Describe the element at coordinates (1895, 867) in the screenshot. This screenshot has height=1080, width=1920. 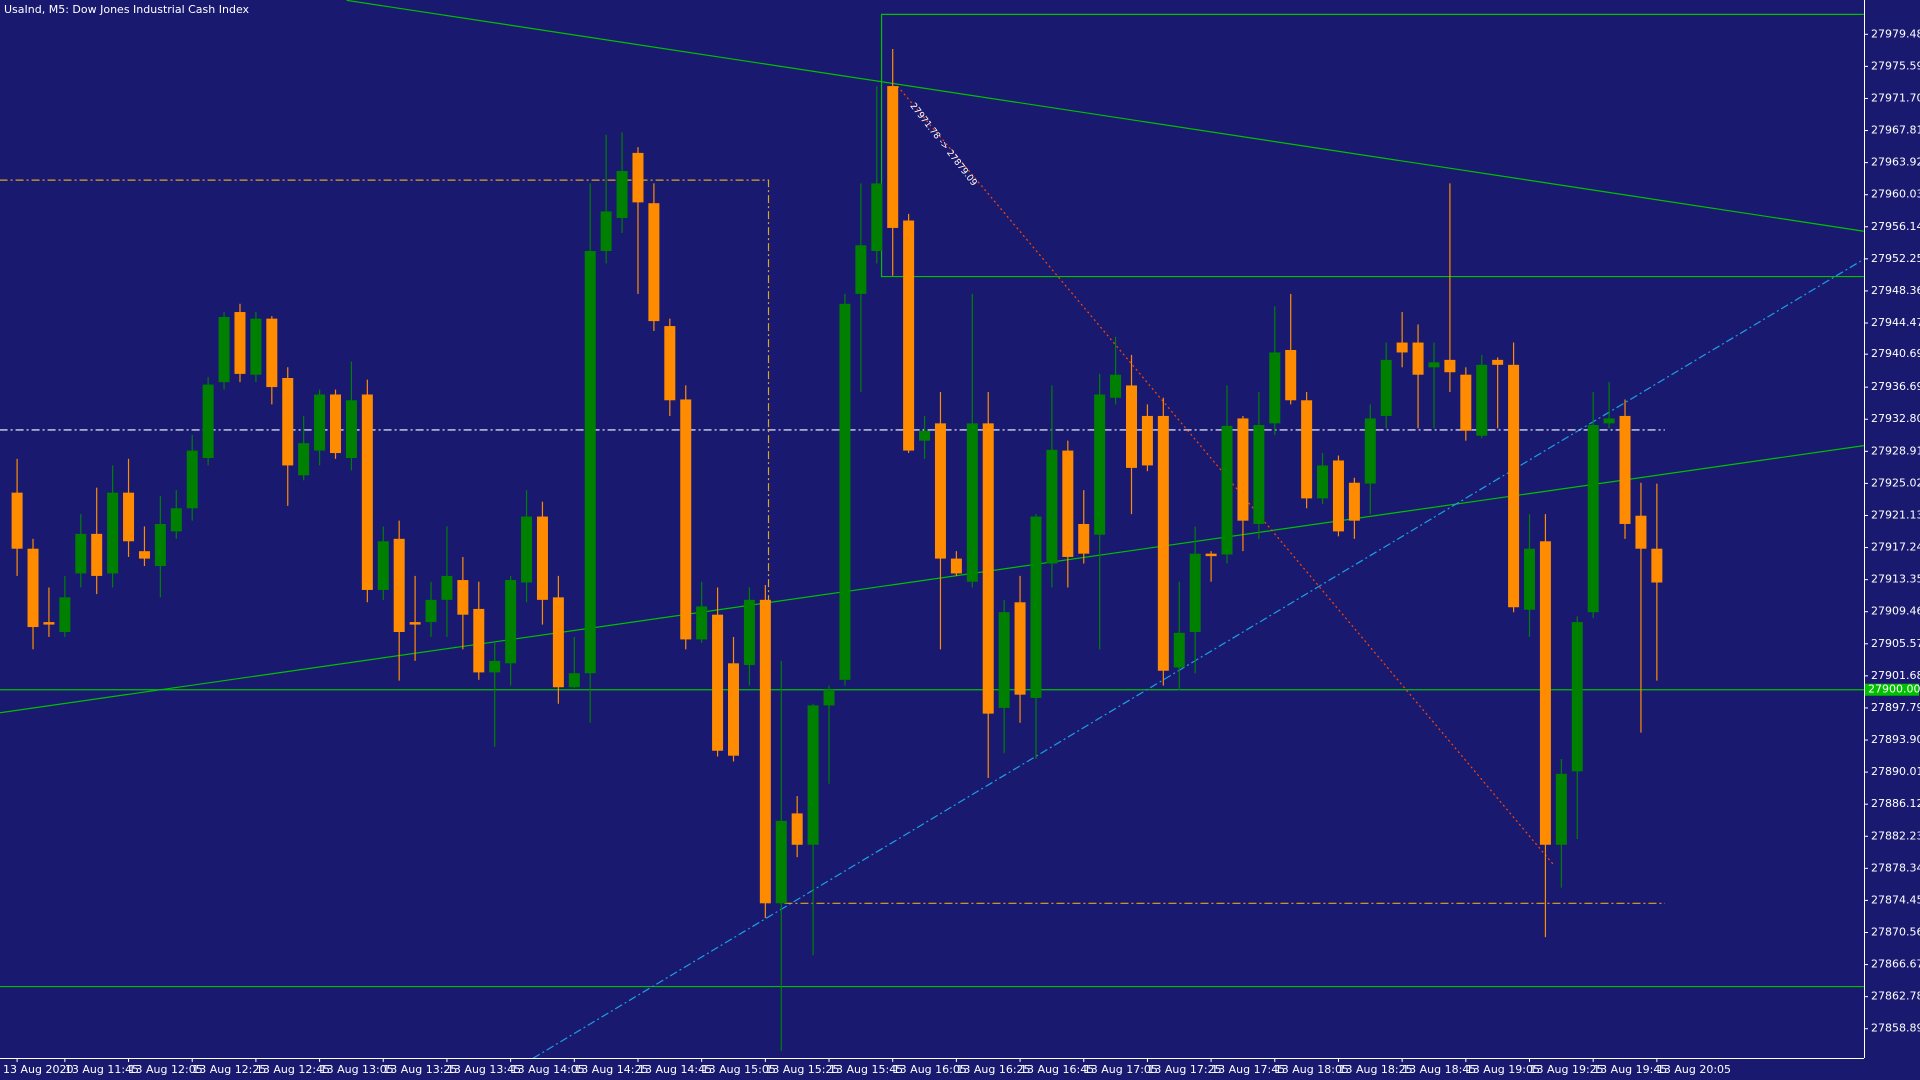
I see `y-tick-label: 27878.34` at that location.